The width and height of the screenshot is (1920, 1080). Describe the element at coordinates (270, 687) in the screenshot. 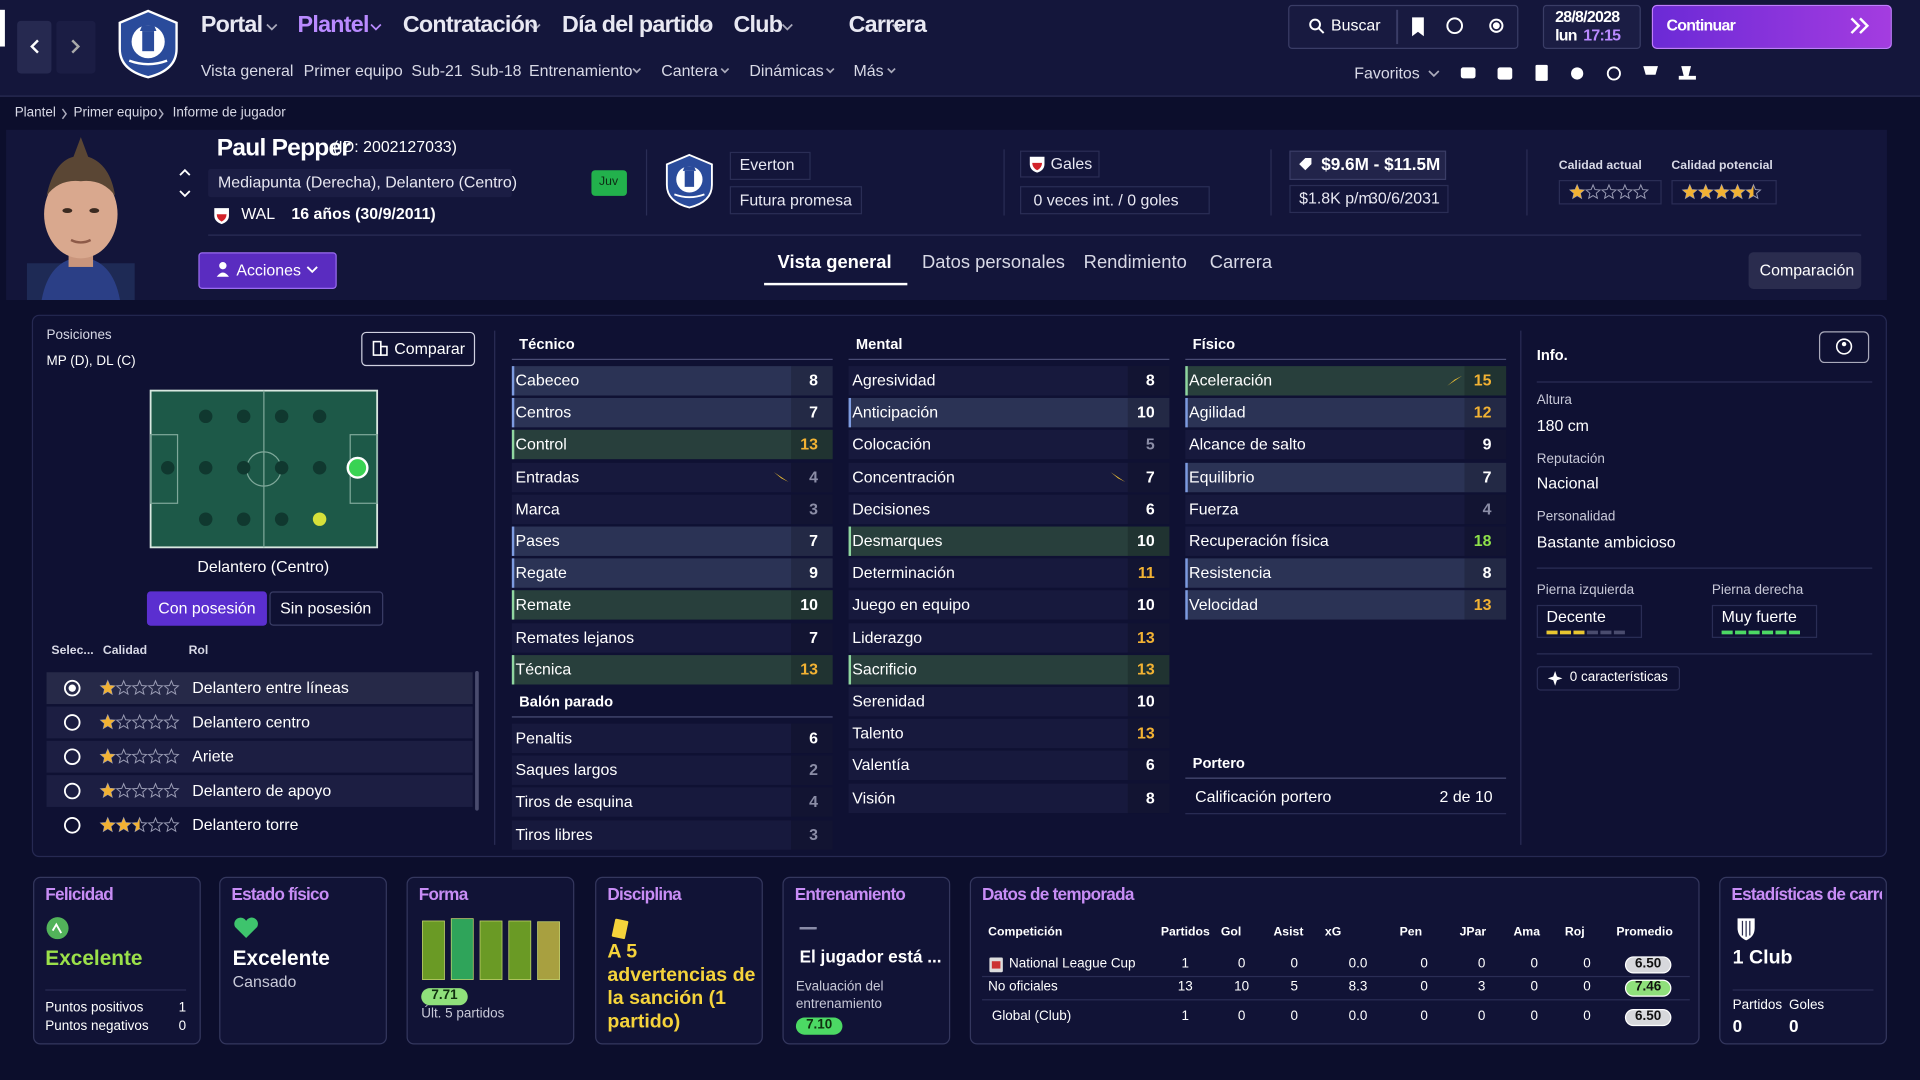

I see `role-name: Delantero entre líneas` at that location.